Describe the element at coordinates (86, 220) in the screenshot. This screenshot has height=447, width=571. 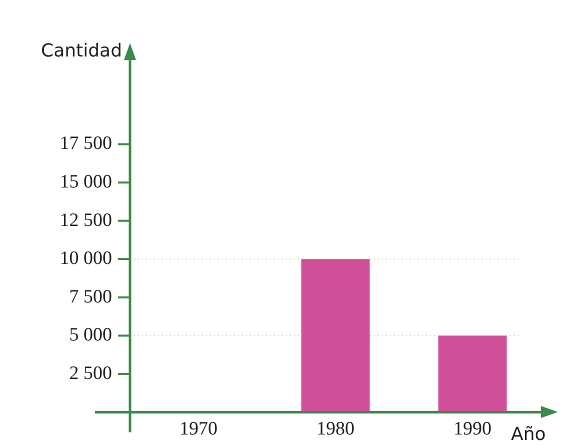
I see `y-tick-label: 12 500` at that location.